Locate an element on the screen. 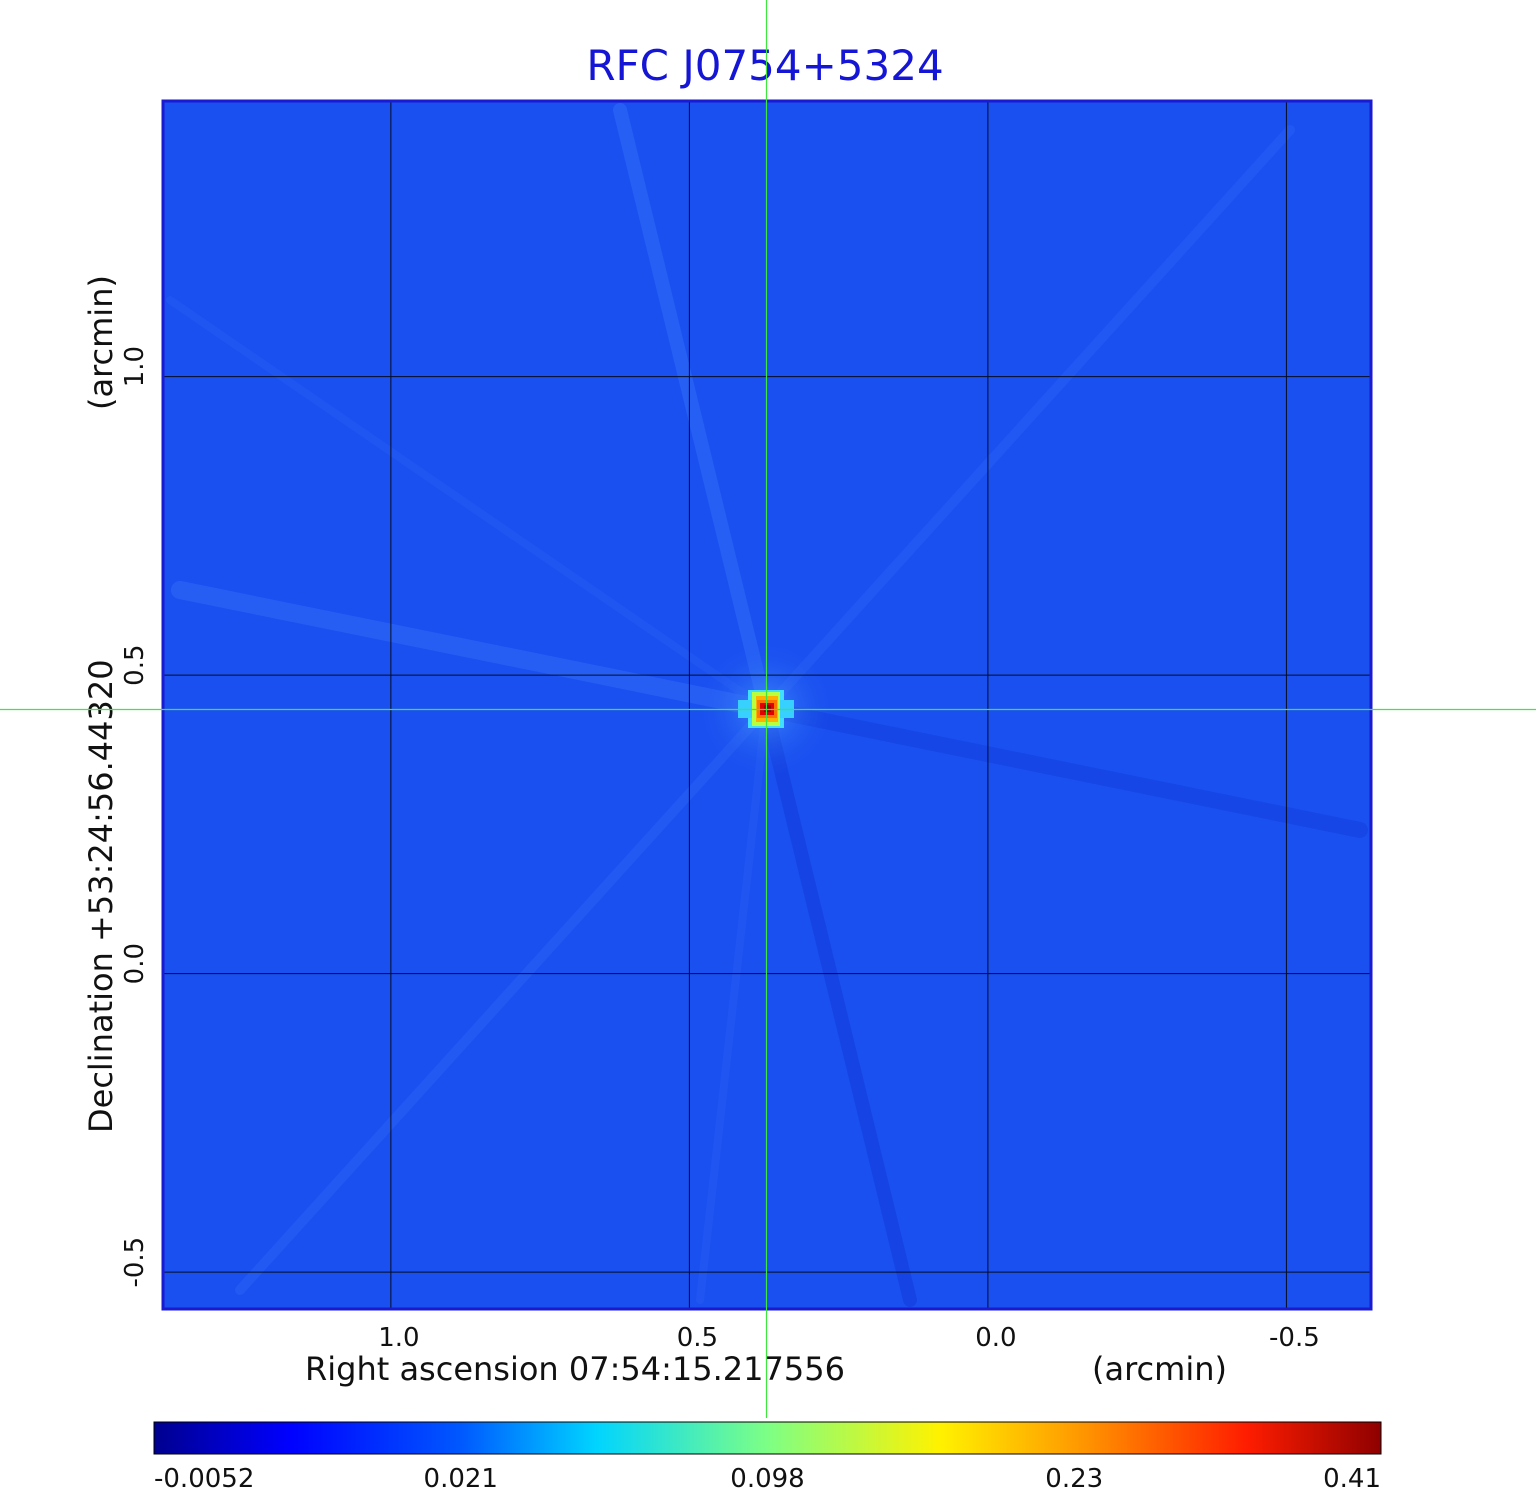 The height and width of the screenshot is (1511, 1536). x-tick-label: 1.0 is located at coordinates (398, 1338).